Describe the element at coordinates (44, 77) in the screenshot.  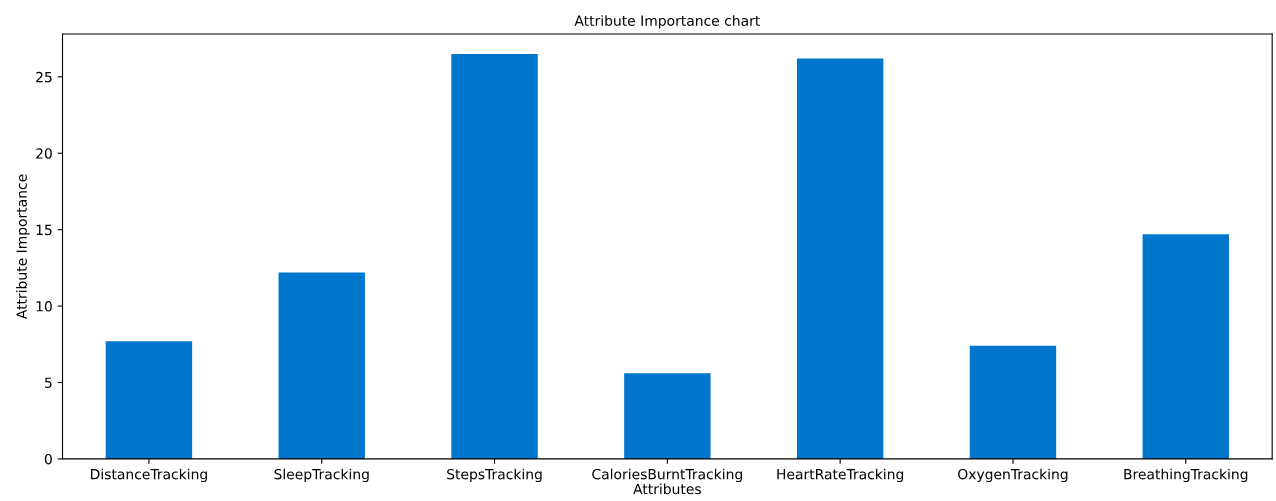
I see `y-tick-label: 25` at that location.